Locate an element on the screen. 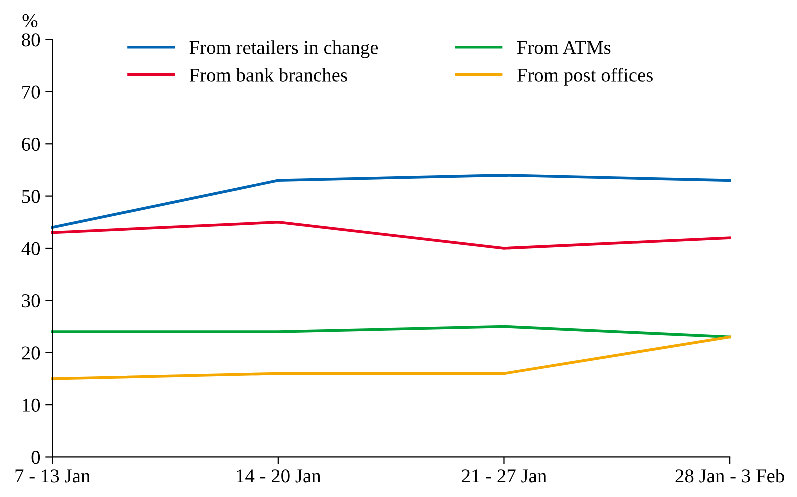 The image size is (797, 497). x-tick-label: 14 - 20 Jan is located at coordinates (279, 476).